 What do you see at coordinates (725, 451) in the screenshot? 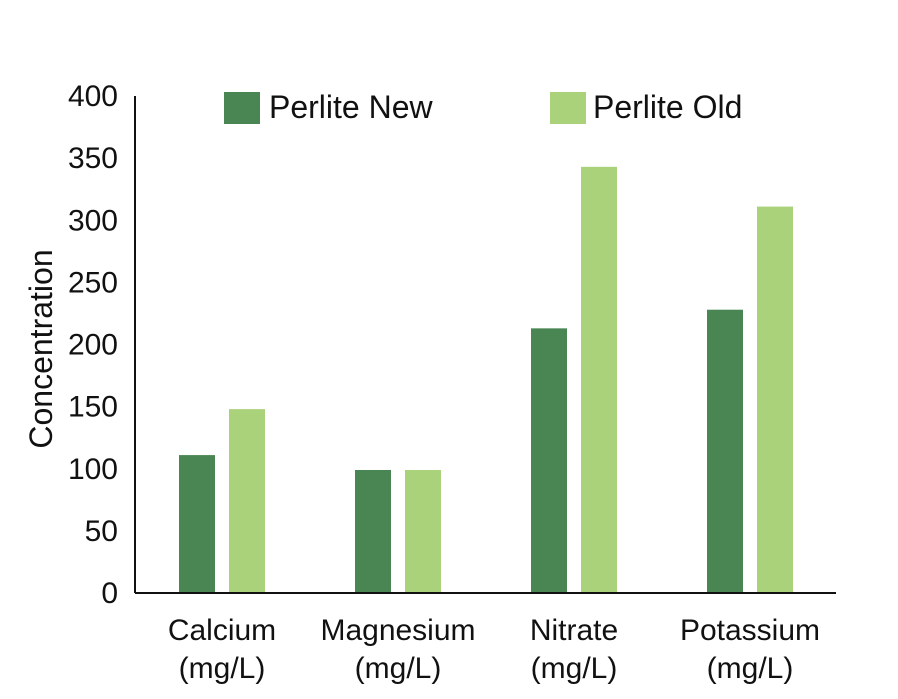
I see `bar-perlite-new-potassium` at bounding box center [725, 451].